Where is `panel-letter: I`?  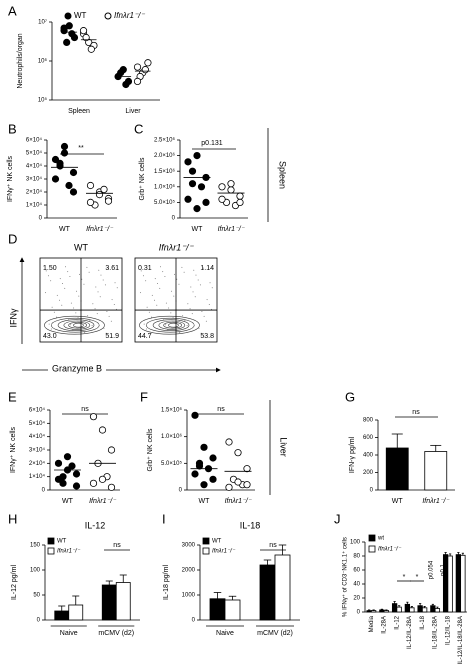
panel-letter: I is located at coordinates (164, 518).